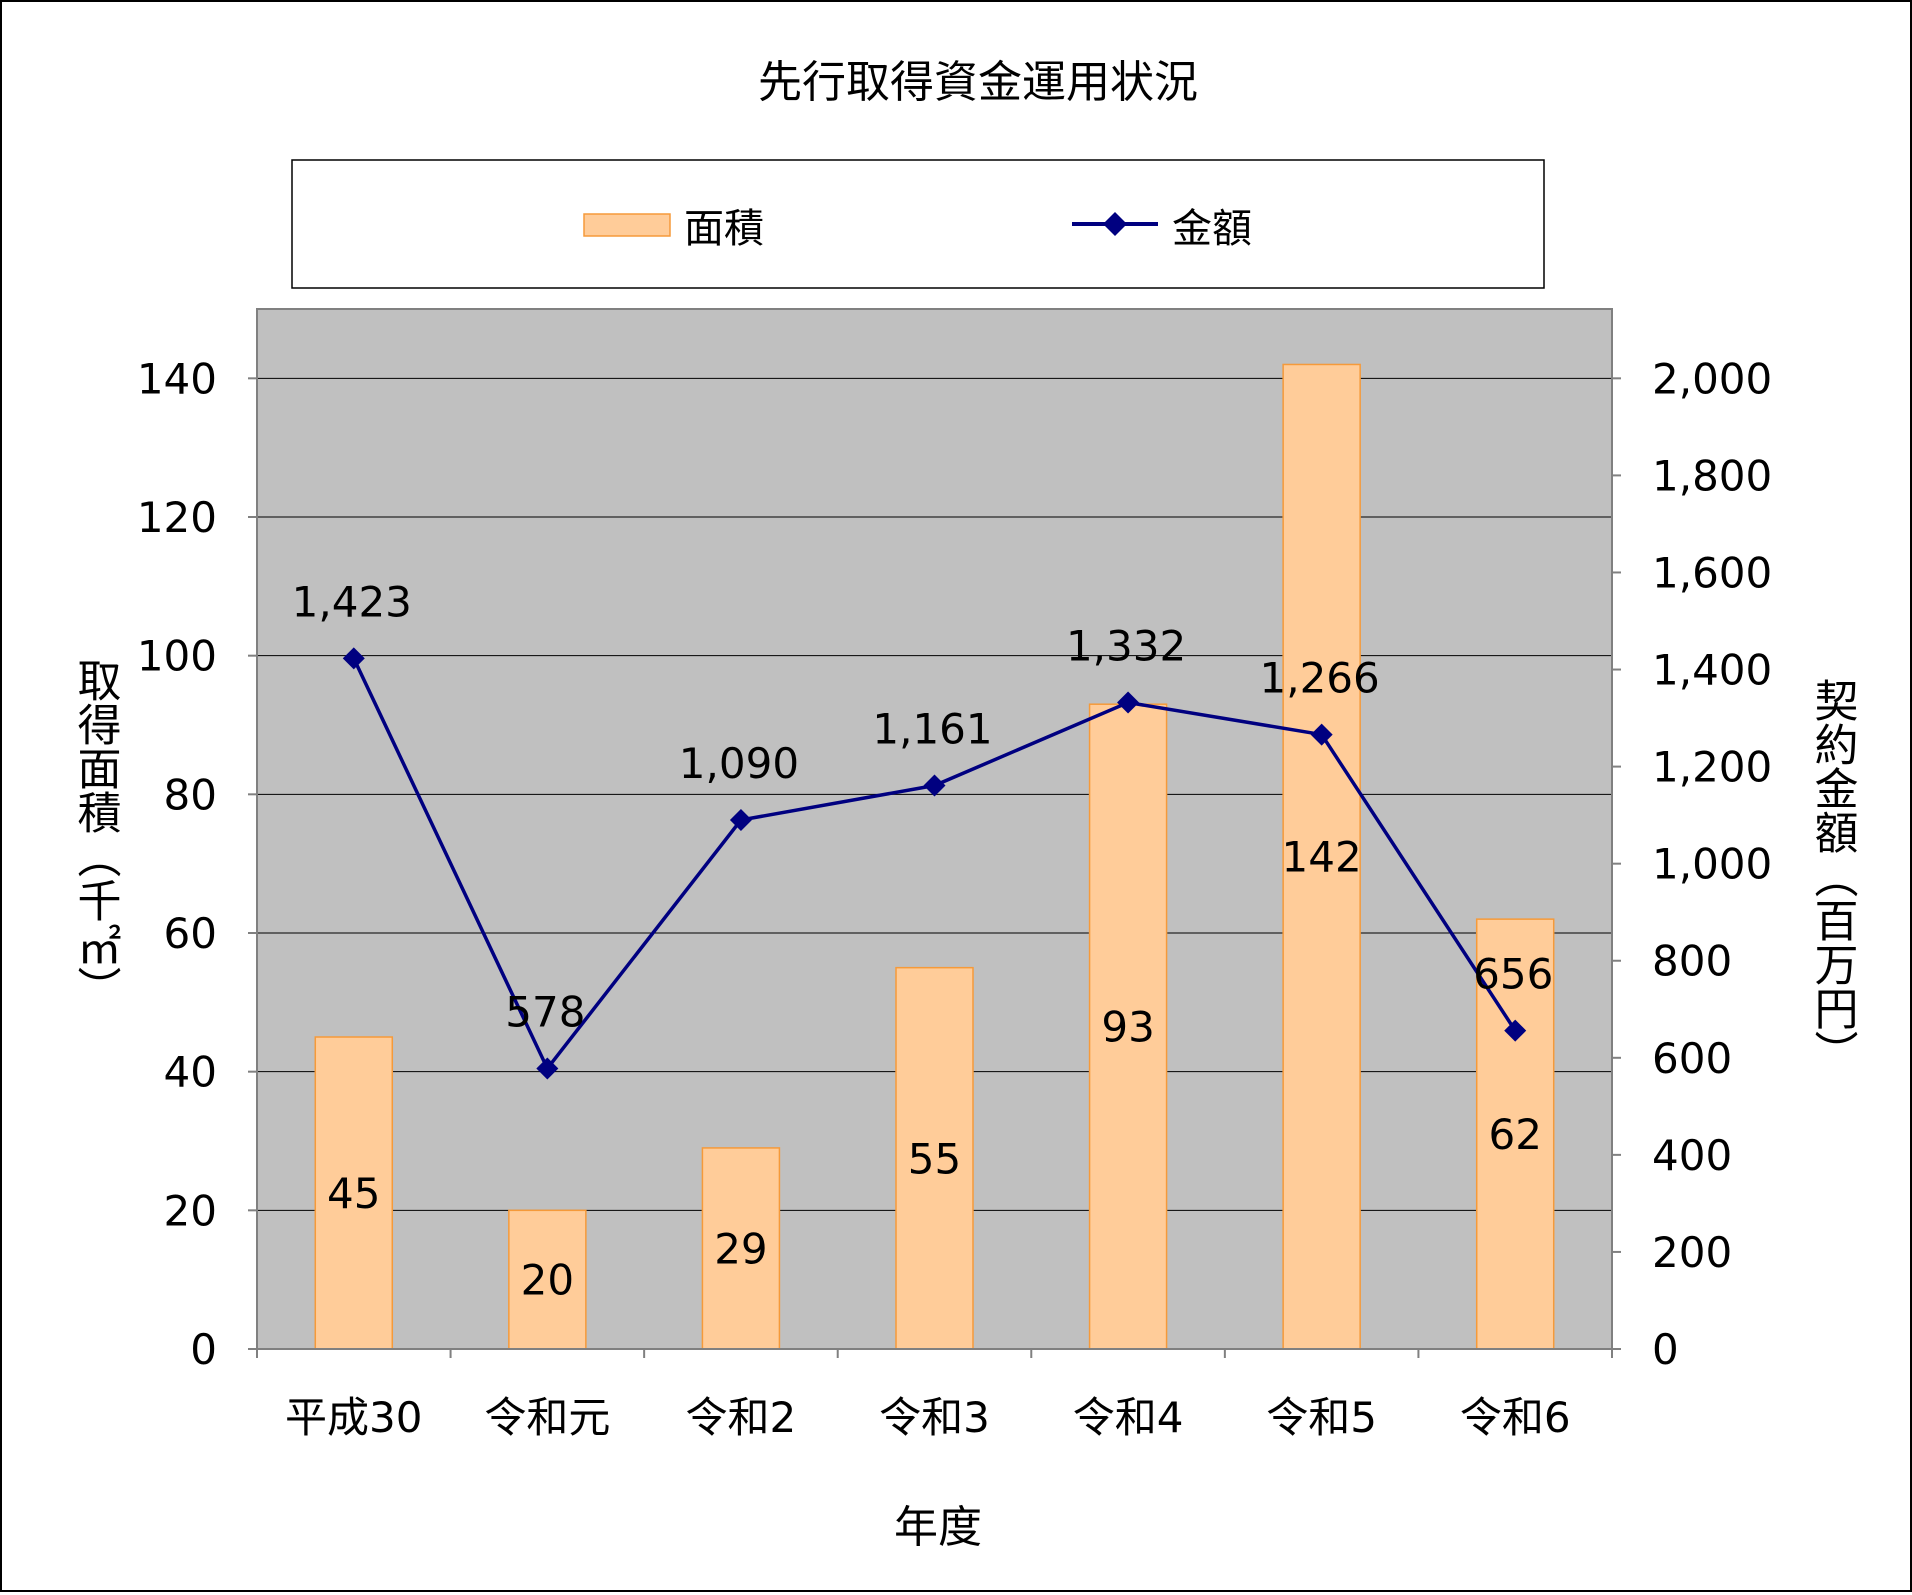 The height and width of the screenshot is (1595, 1912). What do you see at coordinates (1712, 475) in the screenshot?
I see `y-right-tick-label: 1,800` at bounding box center [1712, 475].